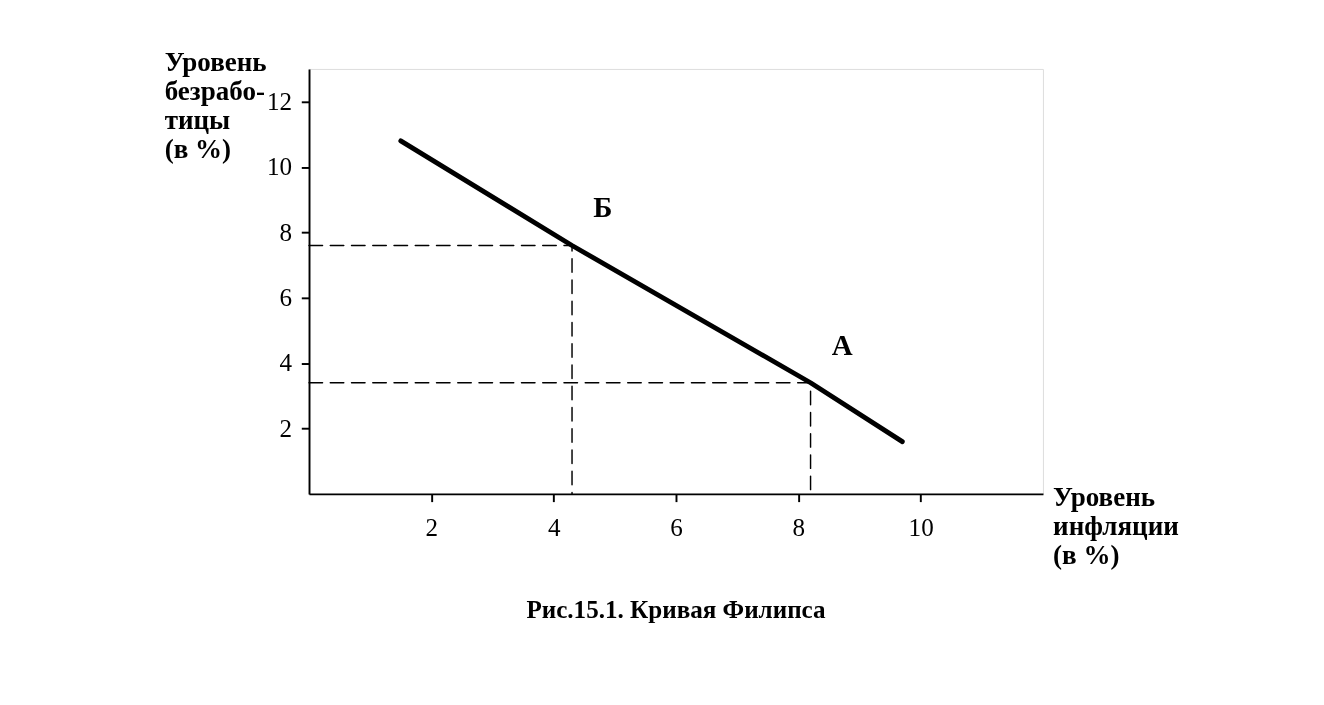  What do you see at coordinates (676, 527) in the screenshot?
I see `x-tick-label: 6` at bounding box center [676, 527].